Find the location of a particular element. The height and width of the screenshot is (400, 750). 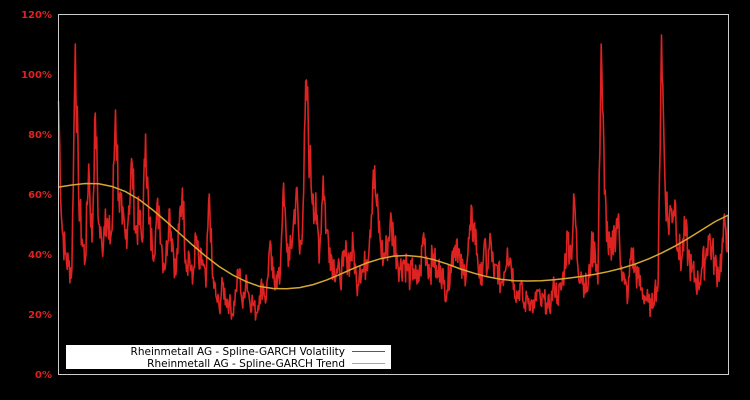

y-tick-label: 40% is located at coordinates (40, 255).